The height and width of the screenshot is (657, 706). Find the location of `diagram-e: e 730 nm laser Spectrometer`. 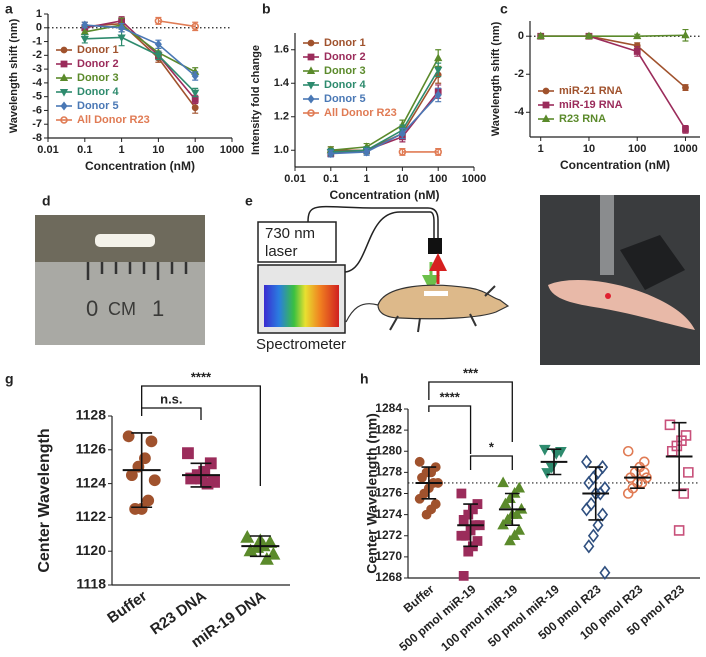

diagram-e: e 730 nm laser Spectrometer is located at coordinates (377, 273).